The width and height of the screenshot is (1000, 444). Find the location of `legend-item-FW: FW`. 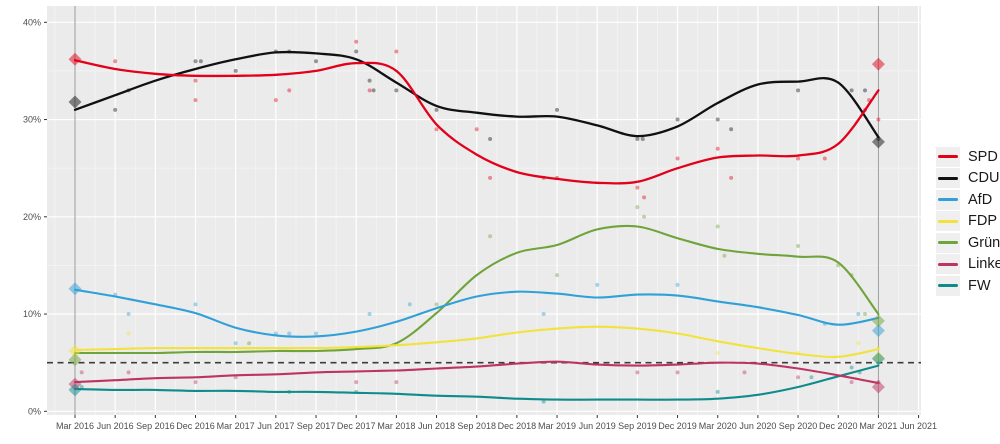

legend-item-FW: FW is located at coordinates (968, 286).